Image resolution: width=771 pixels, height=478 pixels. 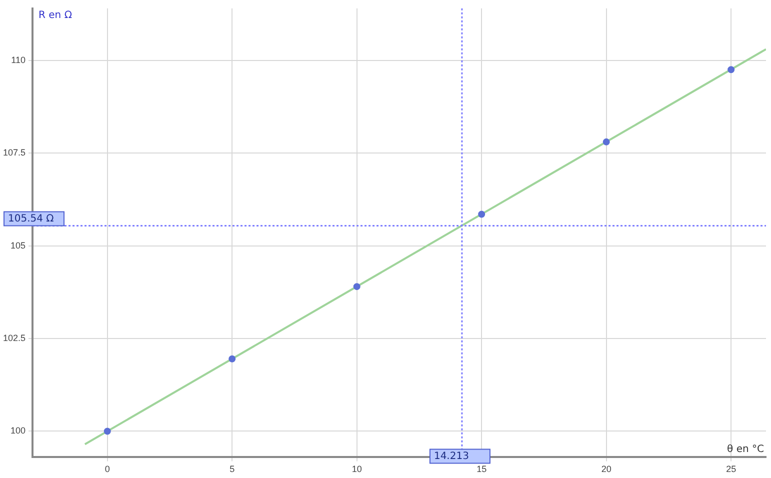 What do you see at coordinates (18, 245) in the screenshot?
I see `y-tick-label: 105` at bounding box center [18, 245].